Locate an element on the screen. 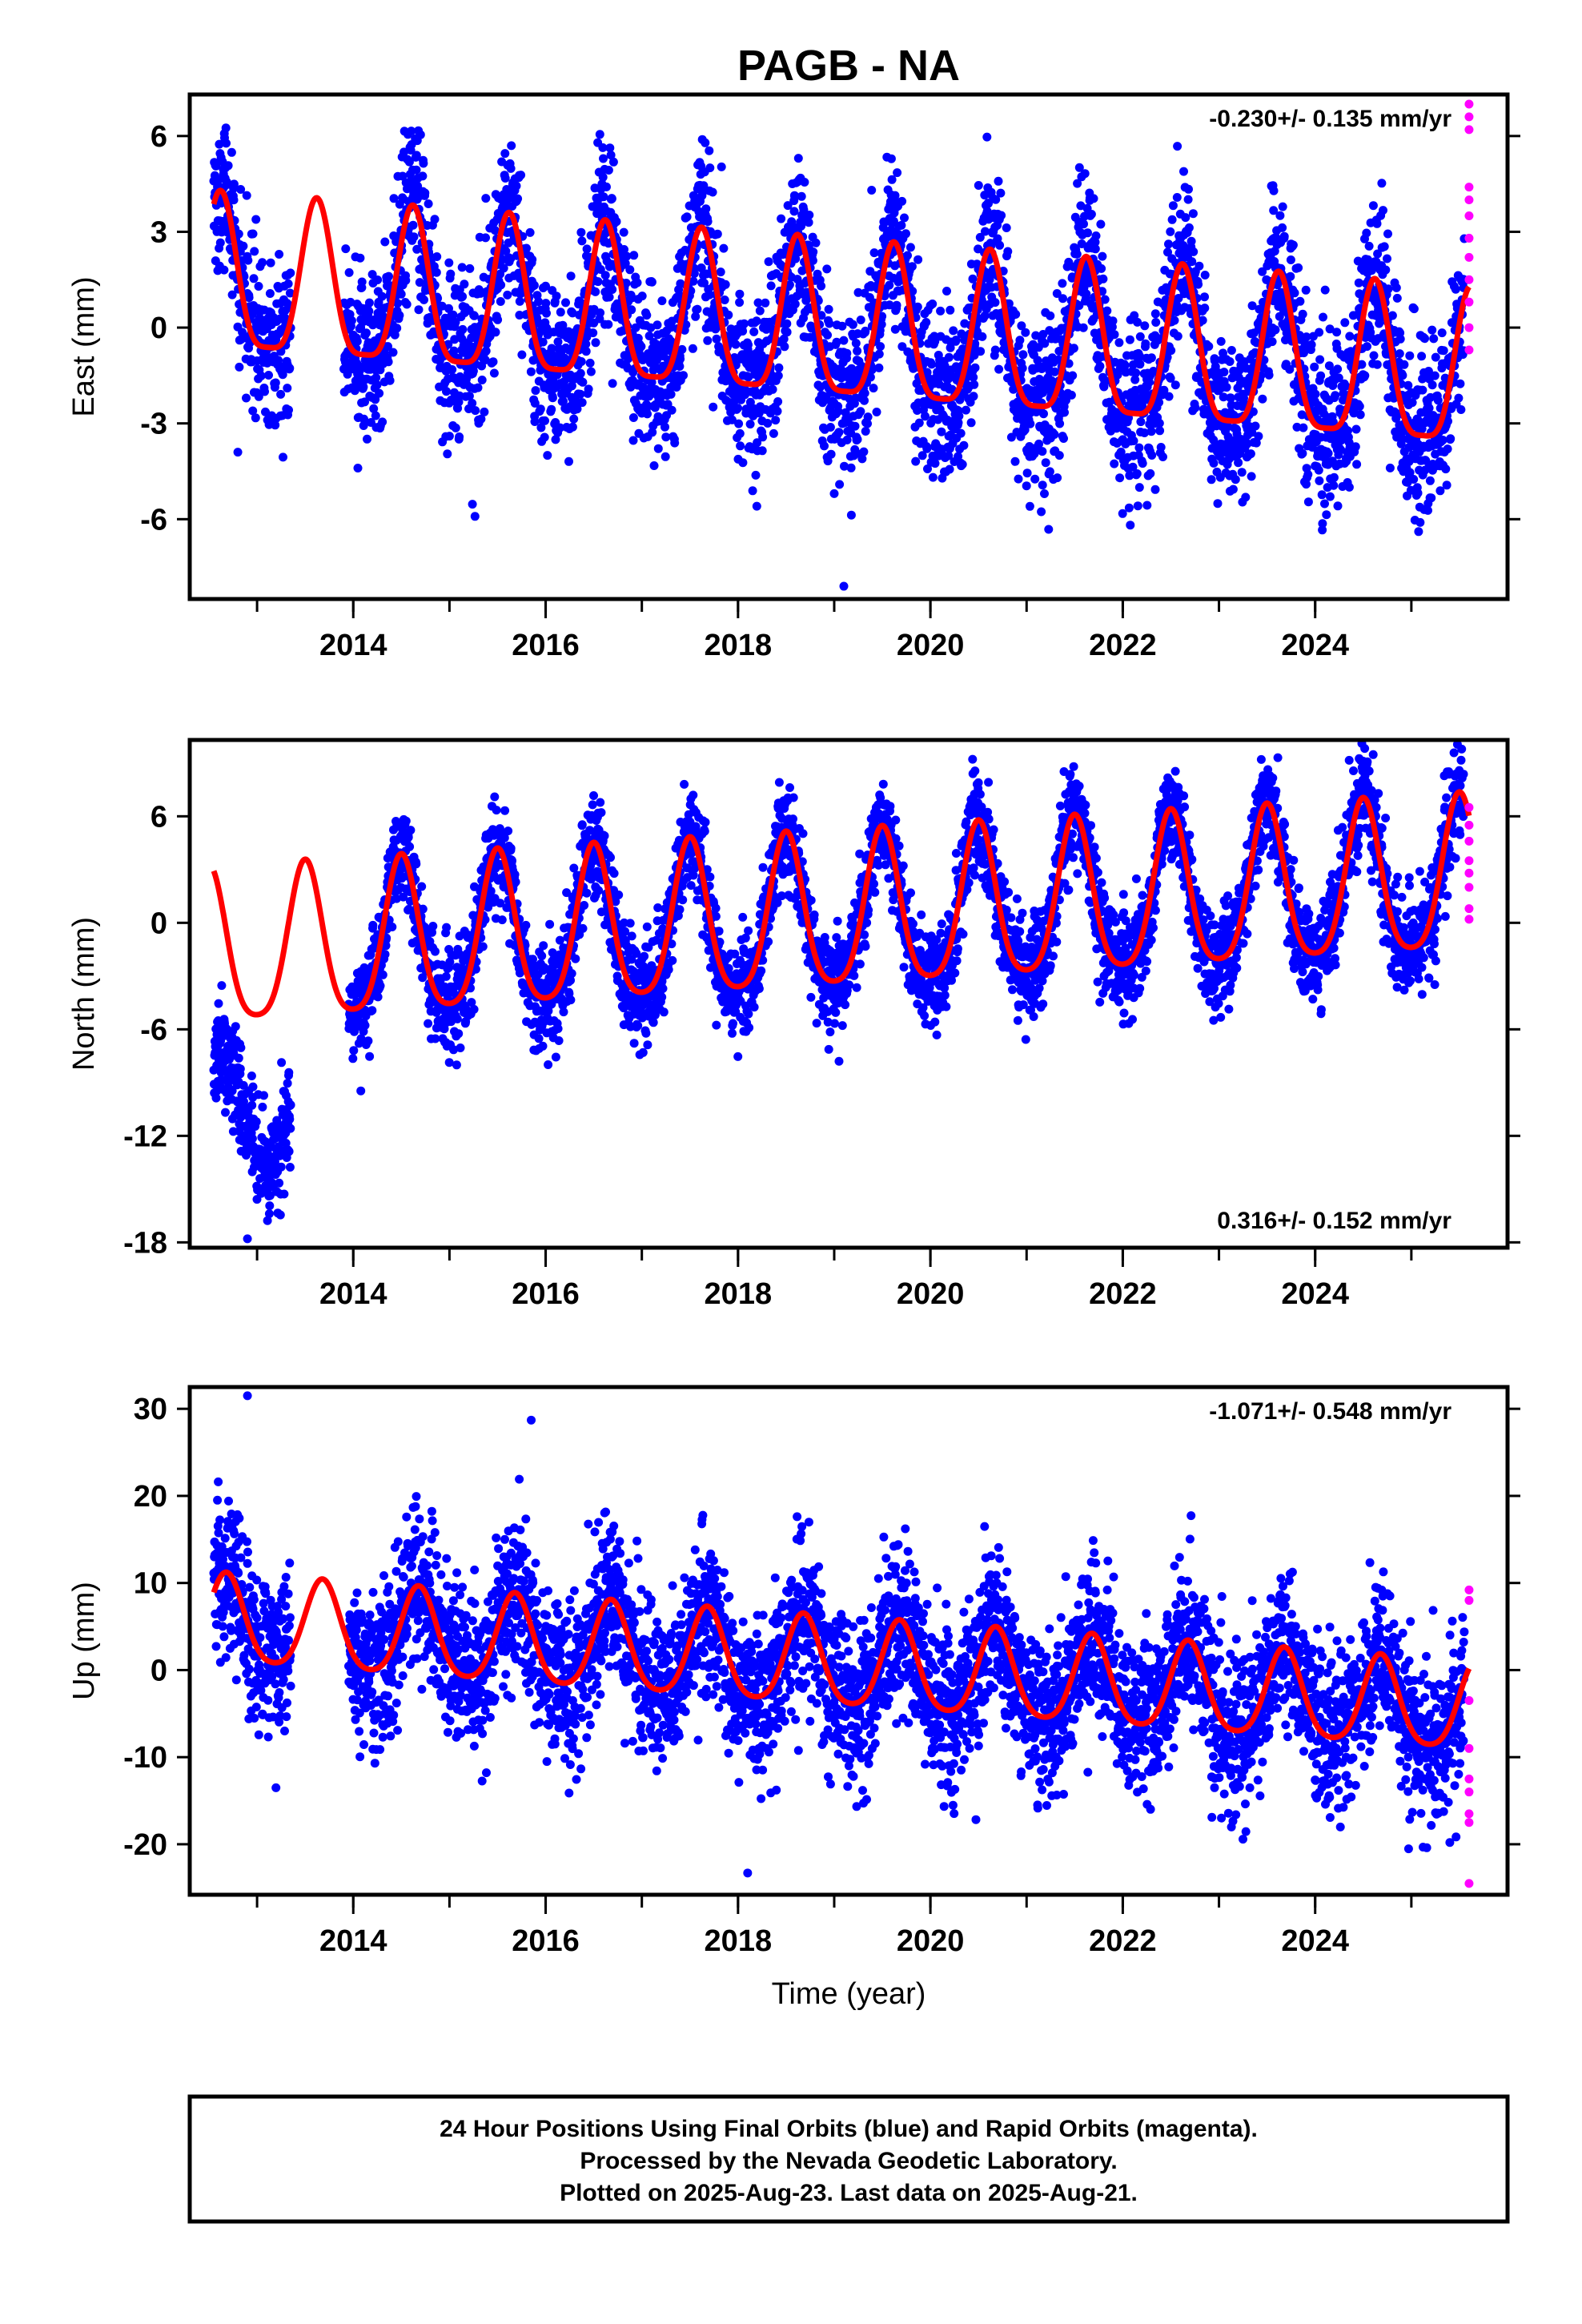 The image size is (1582, 2324). y-tick-label: 0 is located at coordinates (159, 329).